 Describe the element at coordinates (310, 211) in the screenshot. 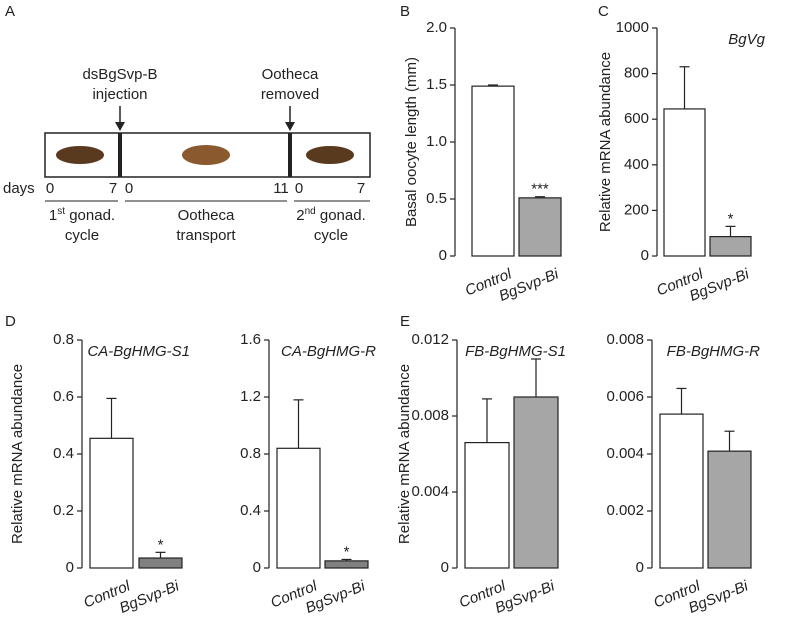

I see `phase-sup: nd` at that location.